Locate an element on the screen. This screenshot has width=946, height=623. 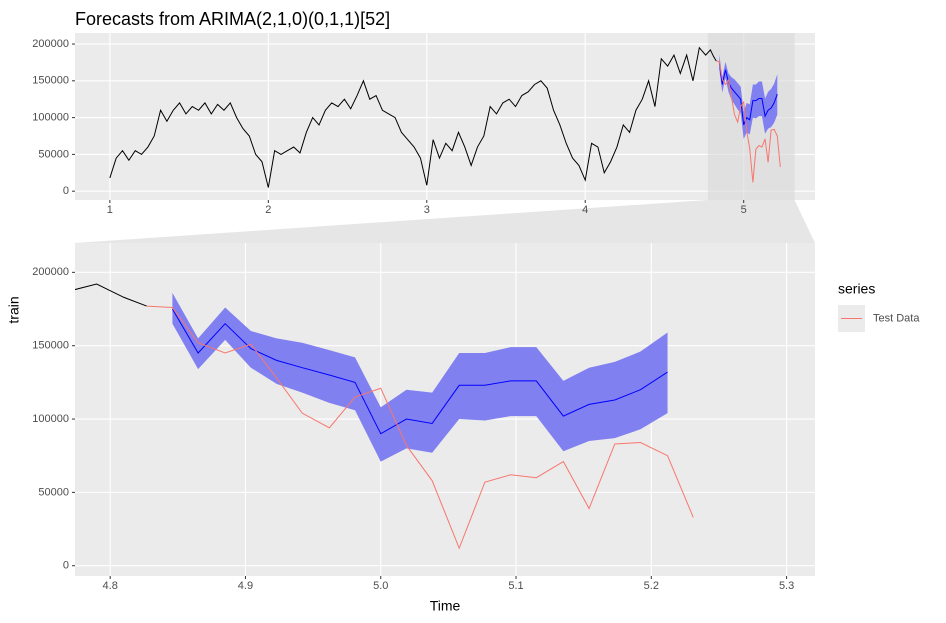
x-tick-label: 4.9 is located at coordinates (245, 586).